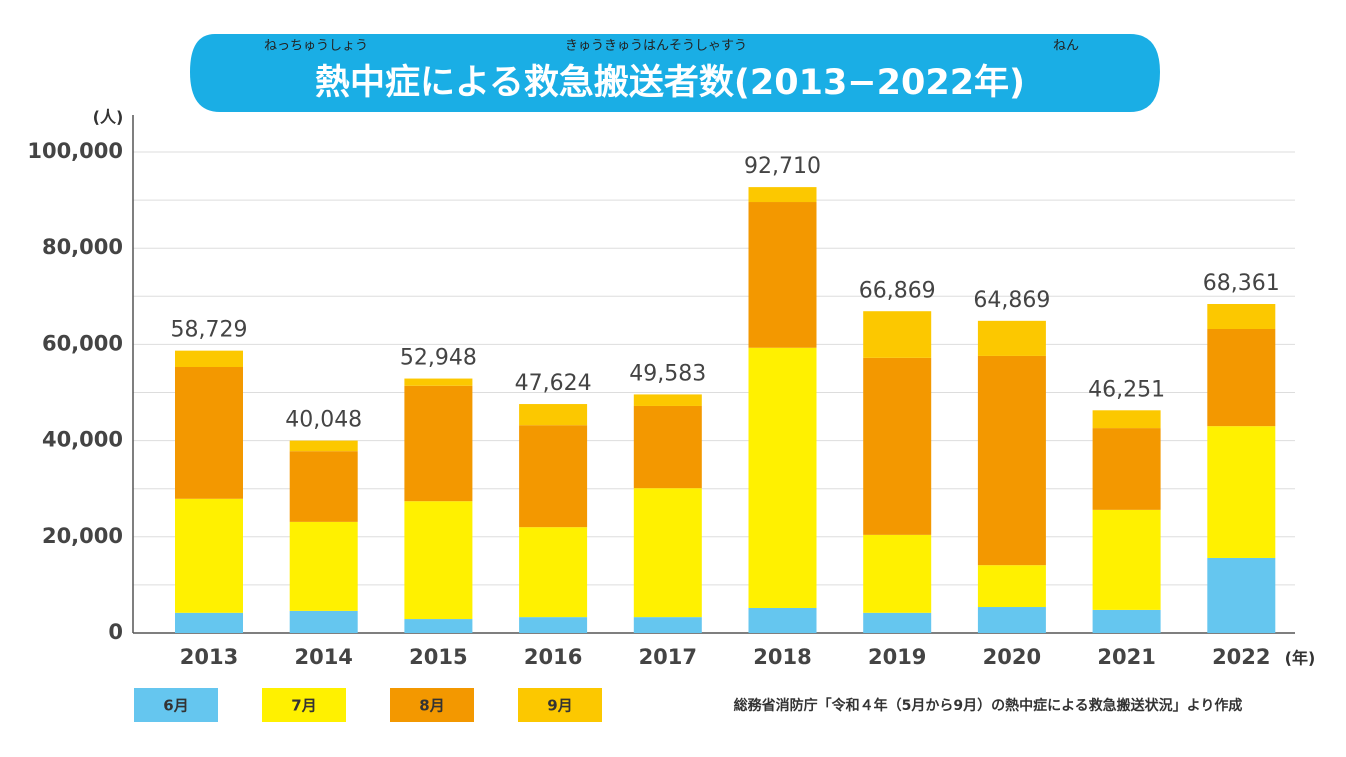 The image size is (1346, 757). Describe the element at coordinates (1011, 300) in the screenshot. I see `total-label: 64,869` at that location.